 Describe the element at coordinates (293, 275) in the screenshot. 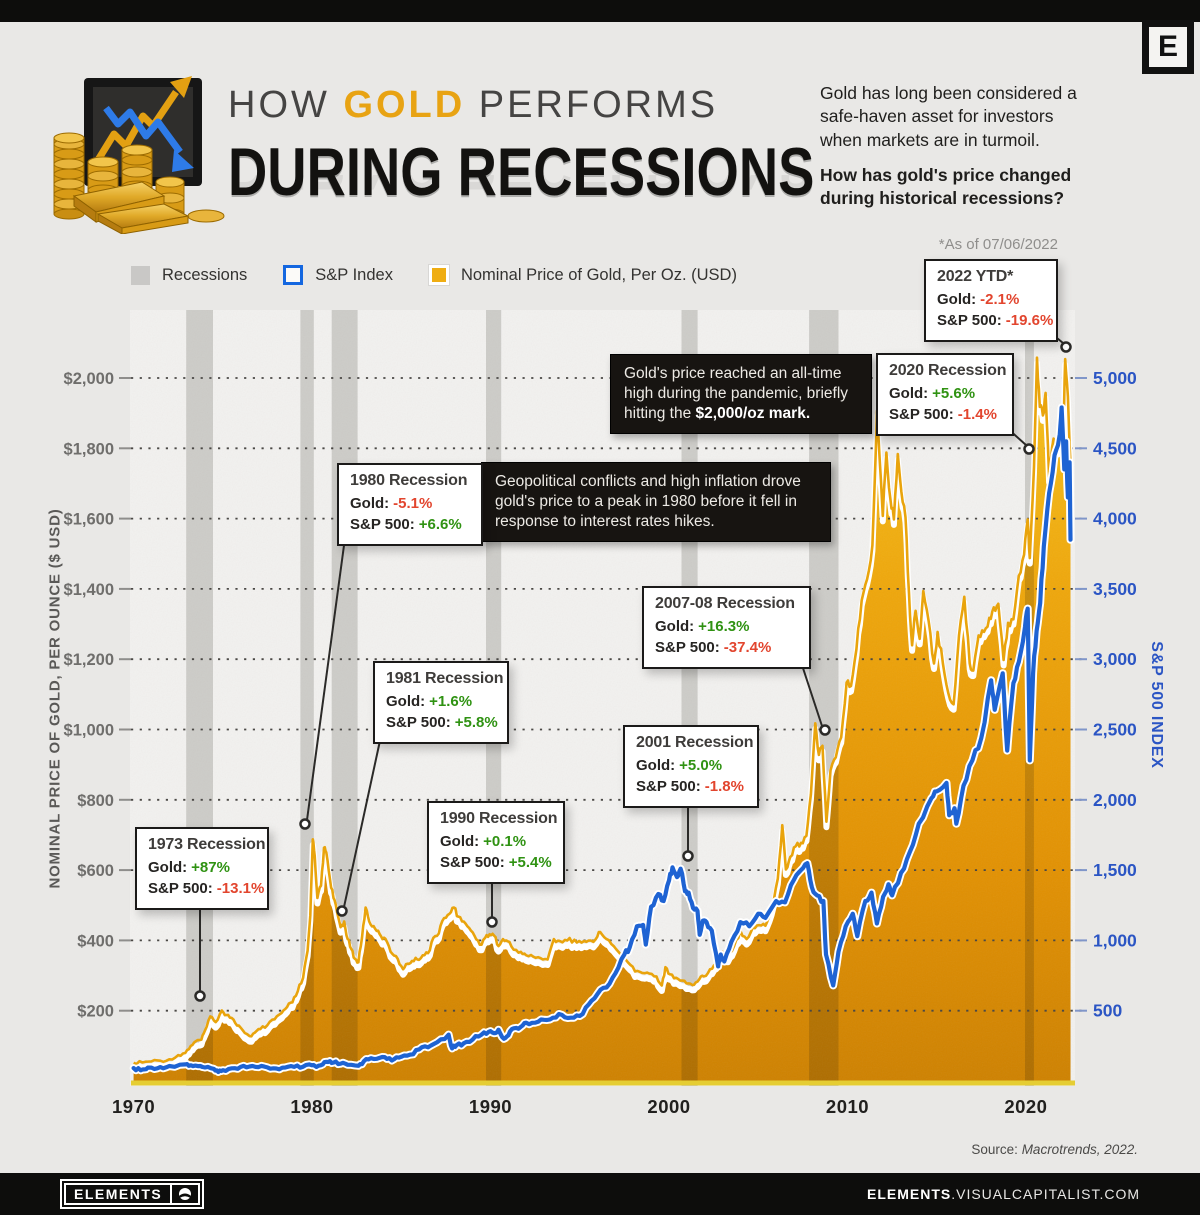

I see `sp-index-swatch-icon` at that location.